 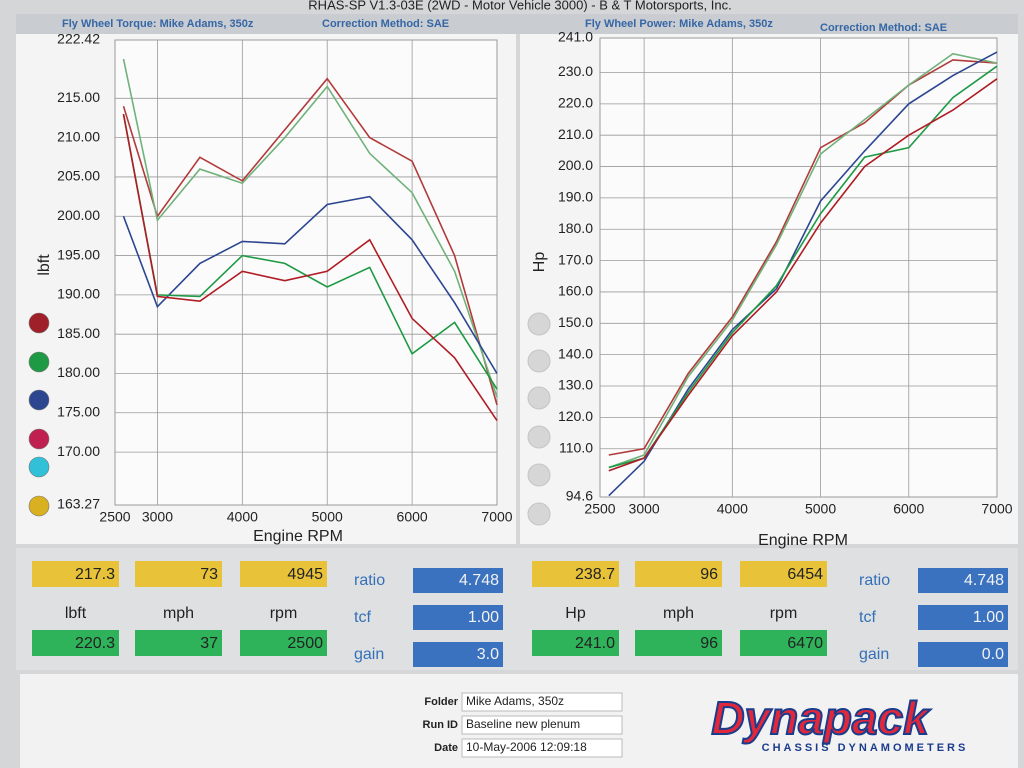 I want to click on setting-value: 0.0, so click(x=993, y=654).